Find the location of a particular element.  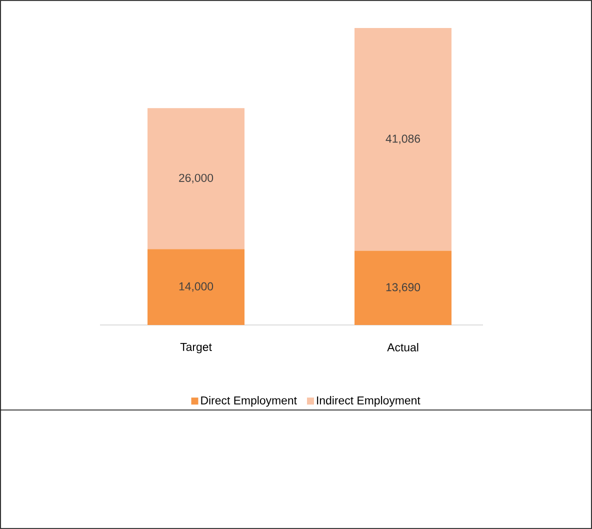

data-label: 13,690 is located at coordinates (403, 288).